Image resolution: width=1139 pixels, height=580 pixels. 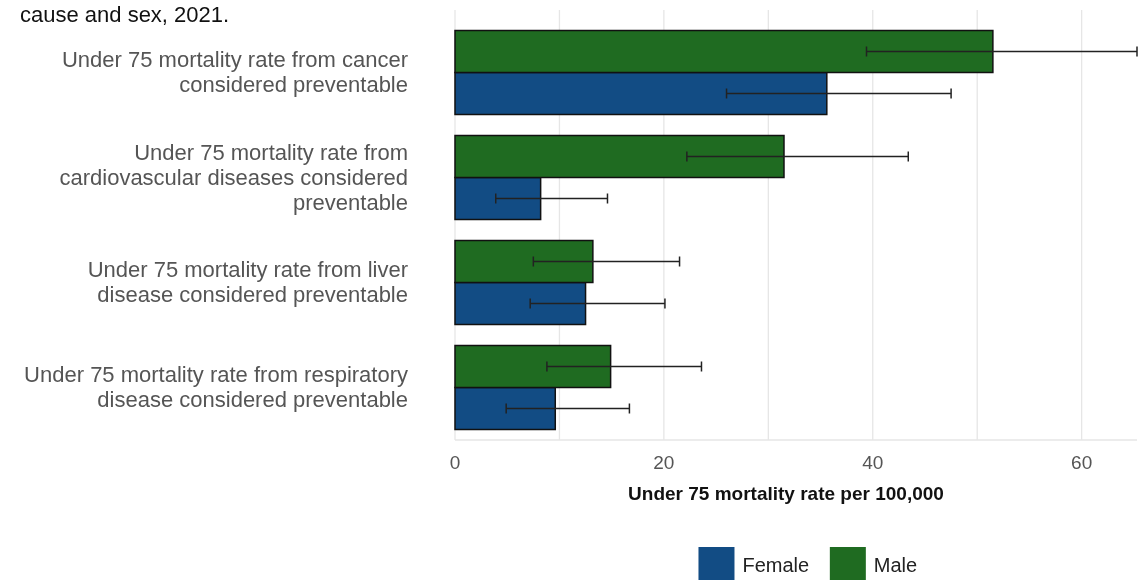 I want to click on y-tick-label: Under 75 mortality rate from liver disease considered preventable, so click(x=247, y=282).